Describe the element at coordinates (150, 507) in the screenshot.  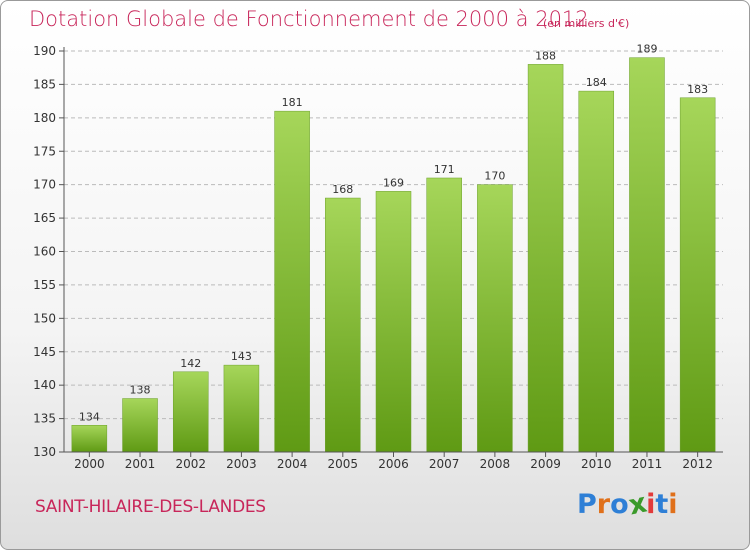
I see `commune-name: SAINT-HILAIRE-DES-LANDES` at that location.